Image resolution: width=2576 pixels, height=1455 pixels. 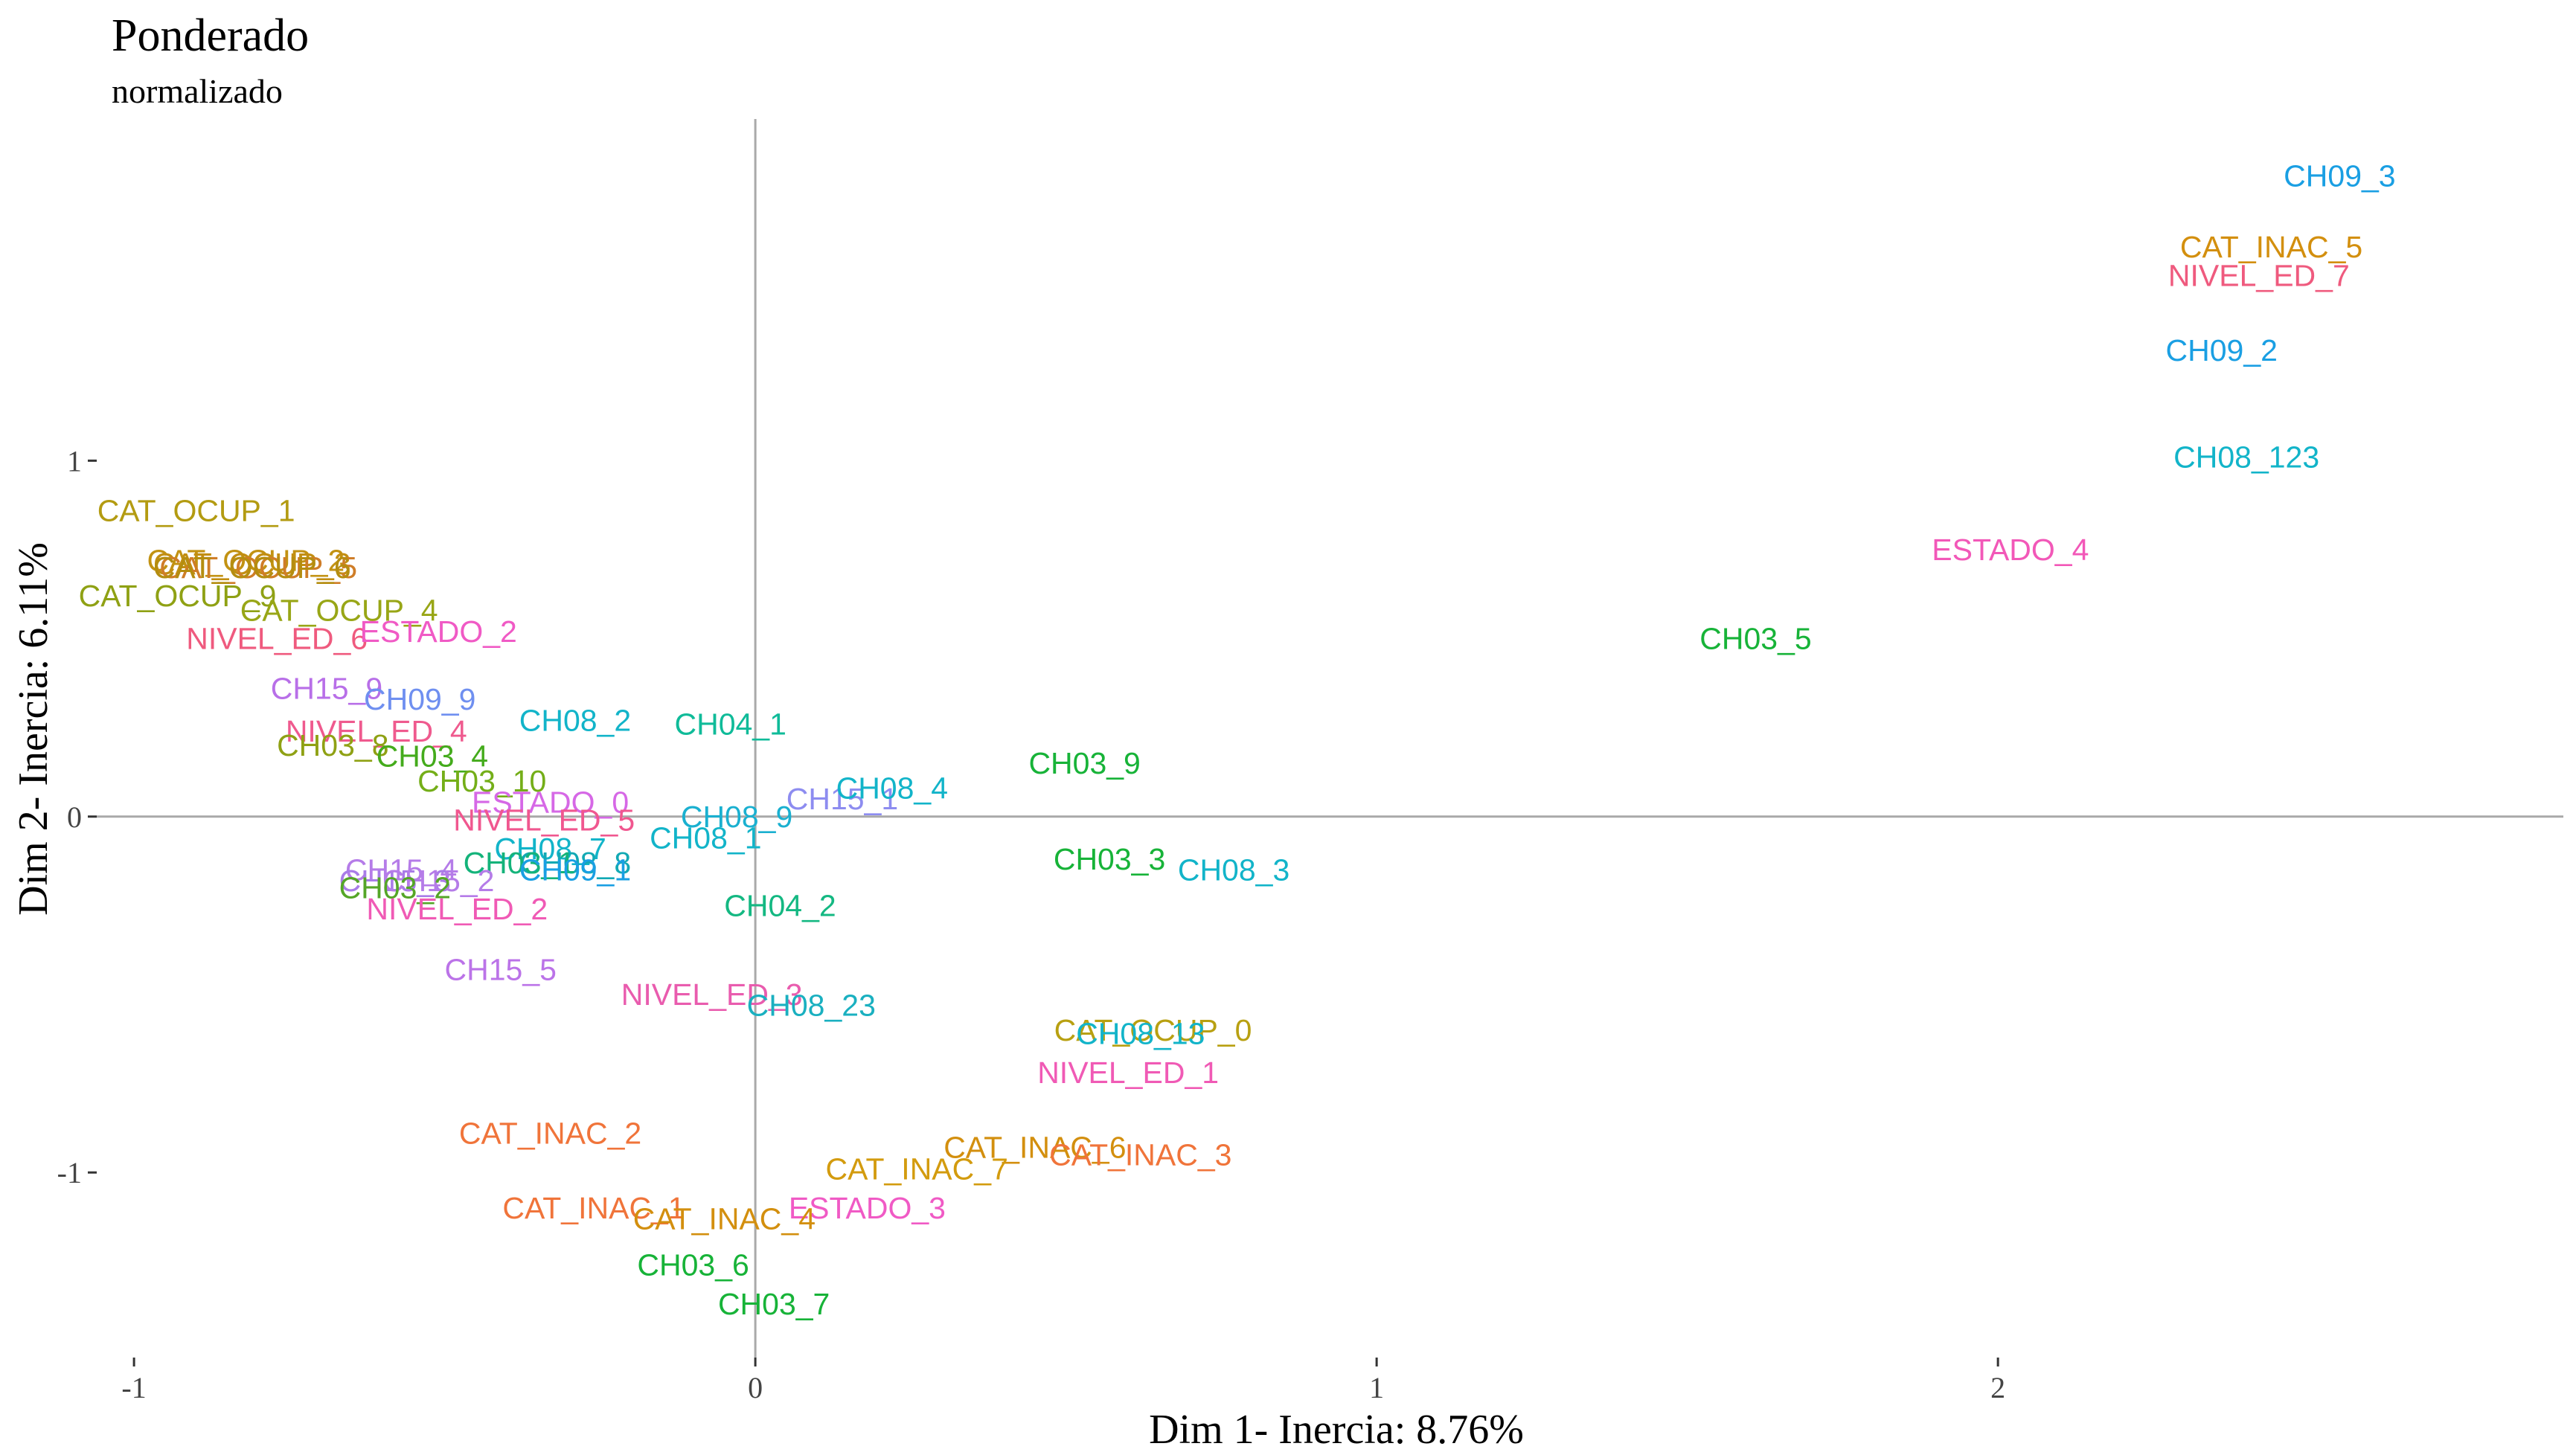 I want to click on point-label-ch03-2: CH03_2, so click(x=395, y=888).